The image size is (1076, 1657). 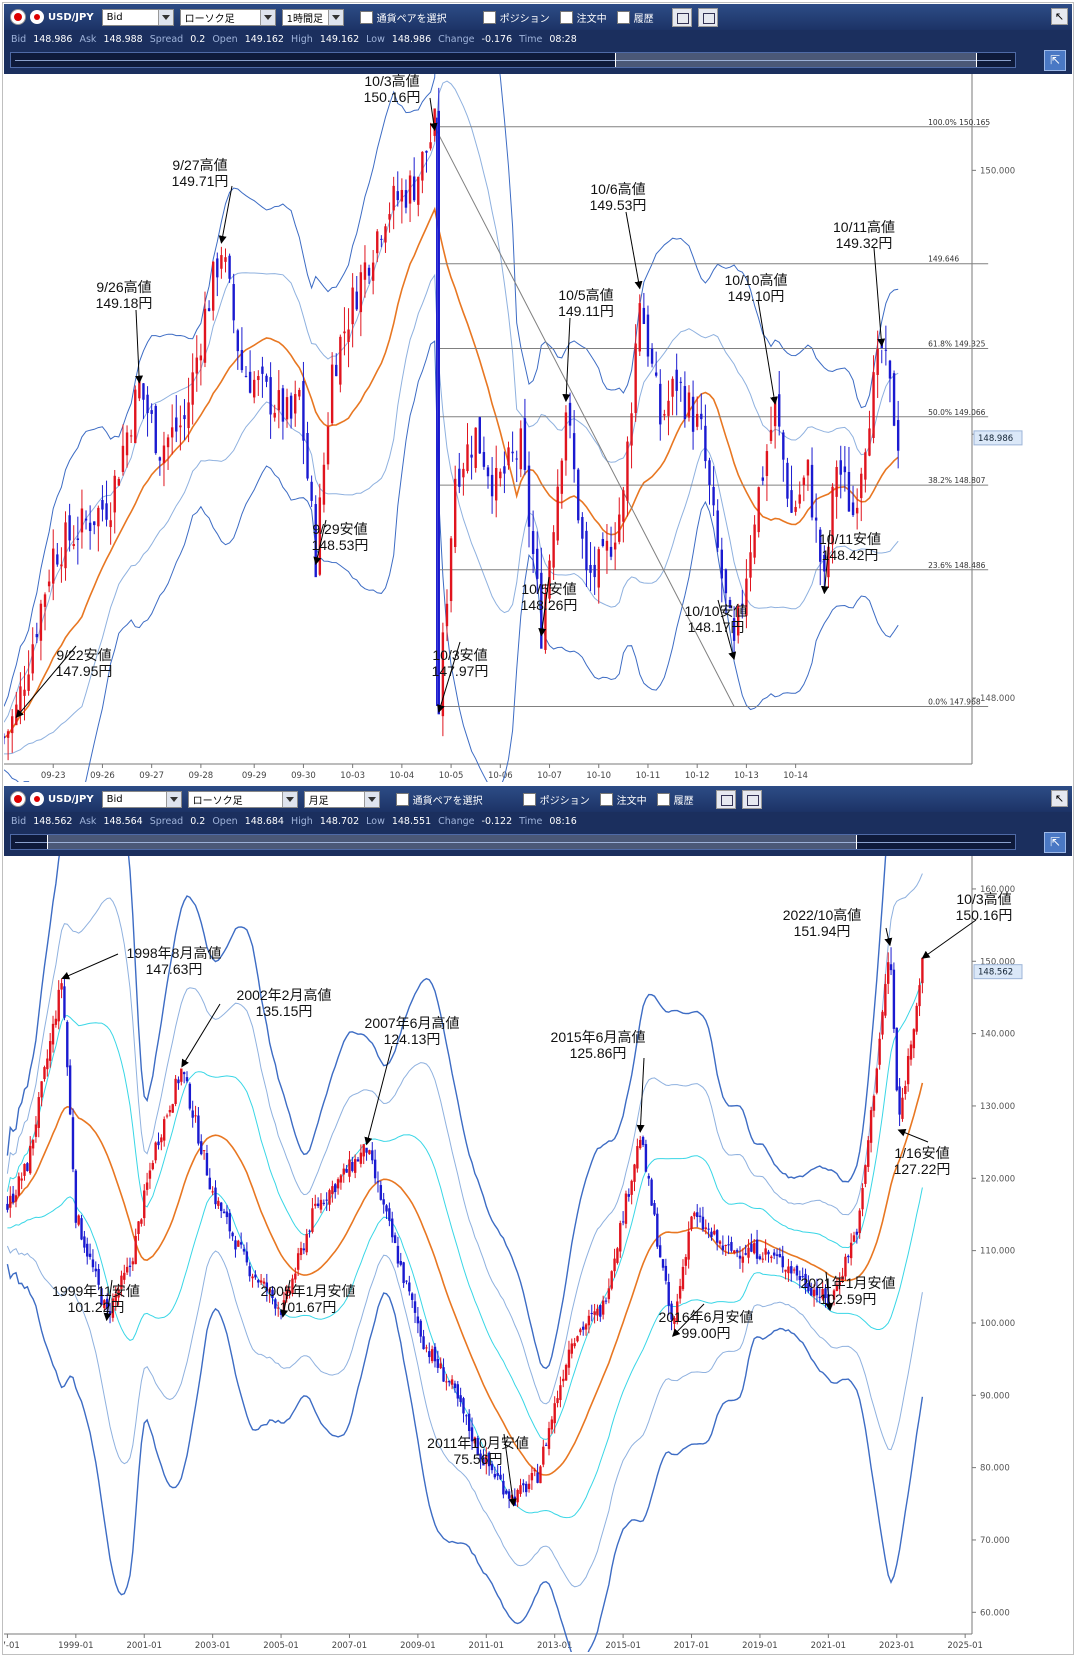 I want to click on price-tick-label: 130.000, so click(x=997, y=1107).